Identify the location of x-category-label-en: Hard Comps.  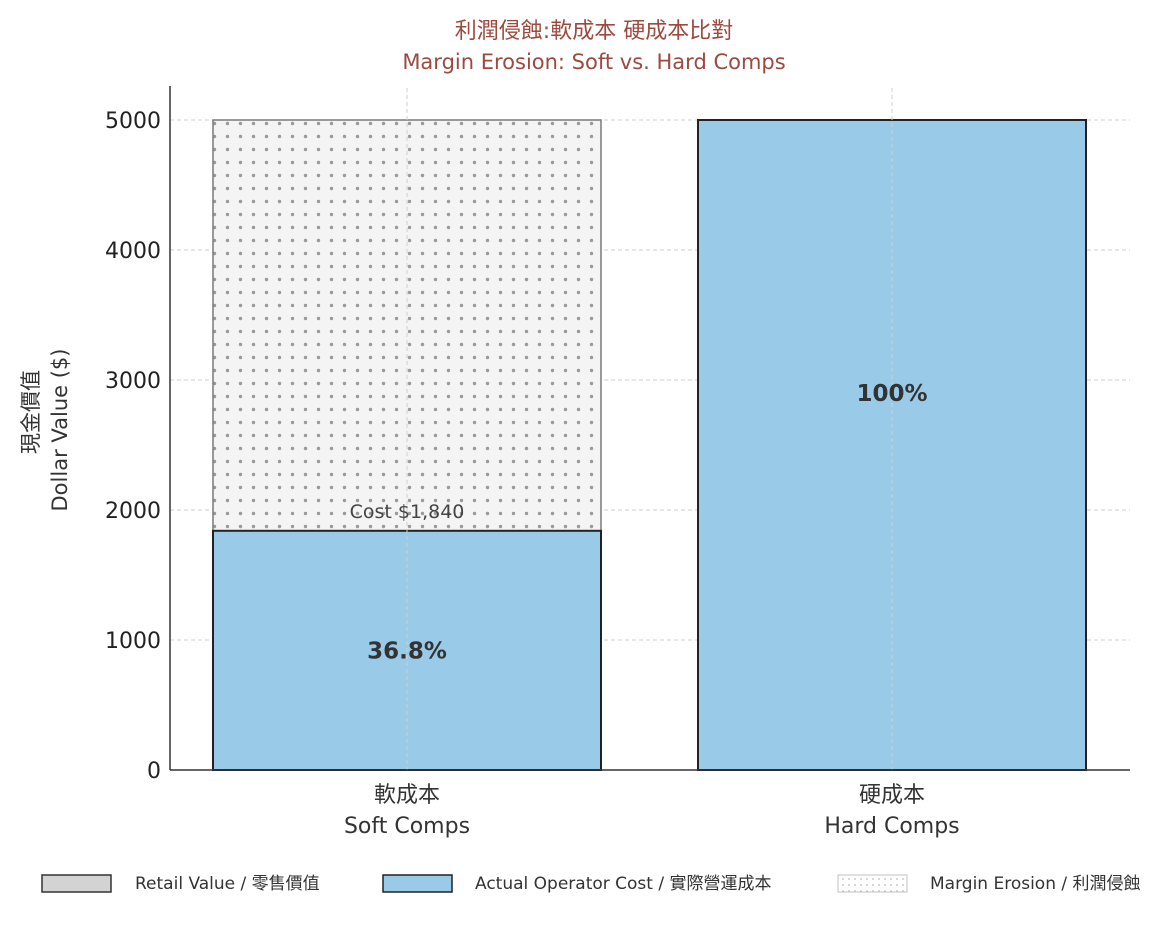
(891, 826).